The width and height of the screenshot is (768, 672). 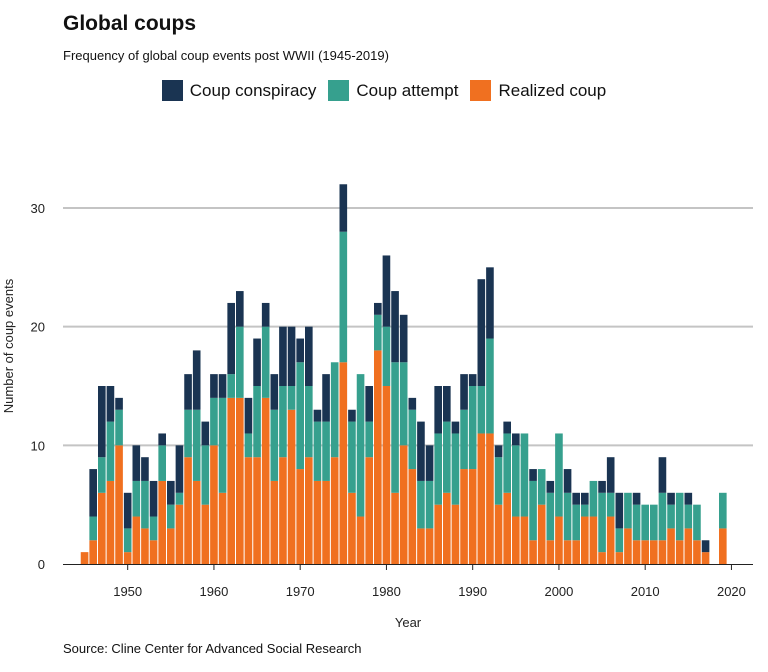 What do you see at coordinates (472, 591) in the screenshot?
I see `x-tick-label: 1990` at bounding box center [472, 591].